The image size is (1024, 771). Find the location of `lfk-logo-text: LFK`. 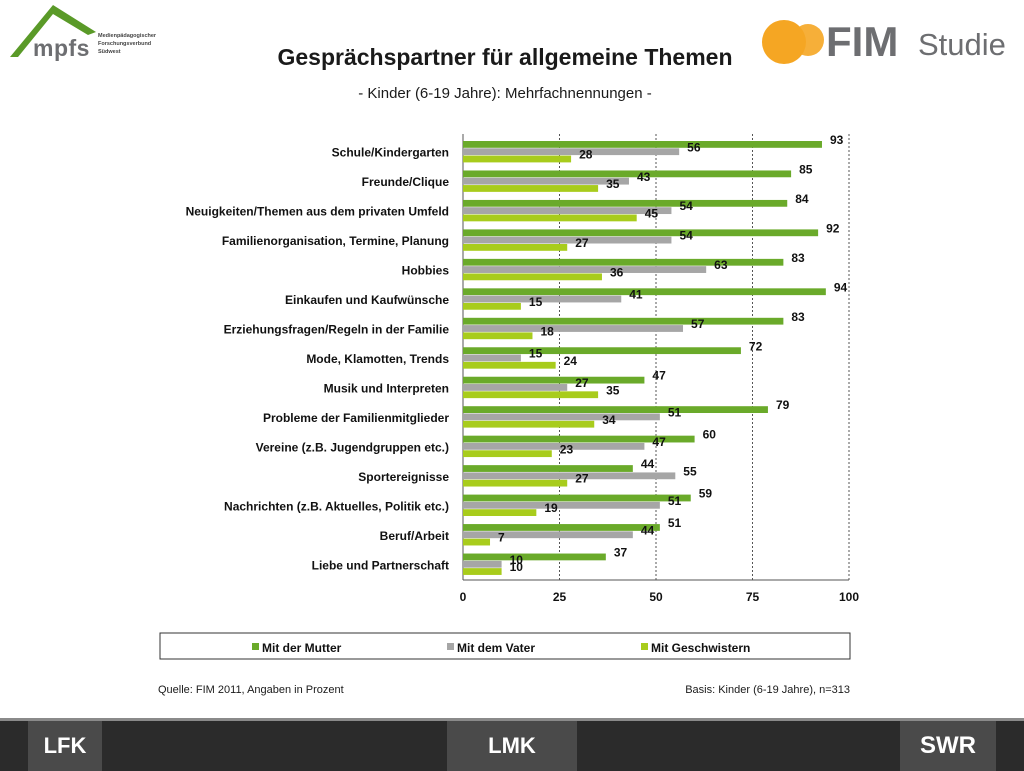

lfk-logo-text: LFK is located at coordinates (65, 745).